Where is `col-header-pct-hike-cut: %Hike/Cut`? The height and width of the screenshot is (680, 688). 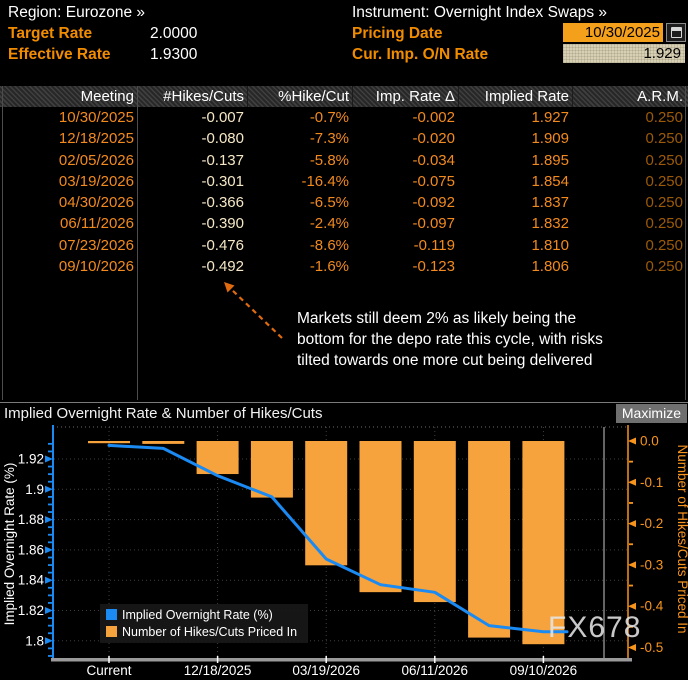 col-header-pct-hike-cut: %Hike/Cut is located at coordinates (299, 96).